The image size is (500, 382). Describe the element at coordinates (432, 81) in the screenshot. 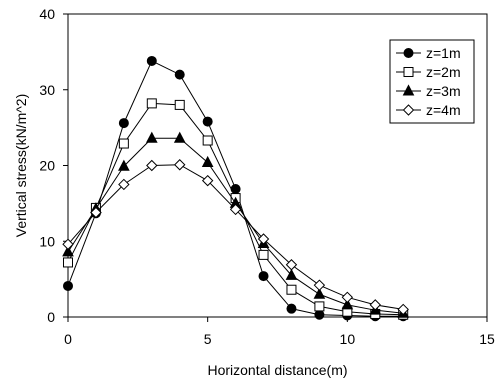

I see `legend: z=1m z=2m z=3m z=4m` at that location.